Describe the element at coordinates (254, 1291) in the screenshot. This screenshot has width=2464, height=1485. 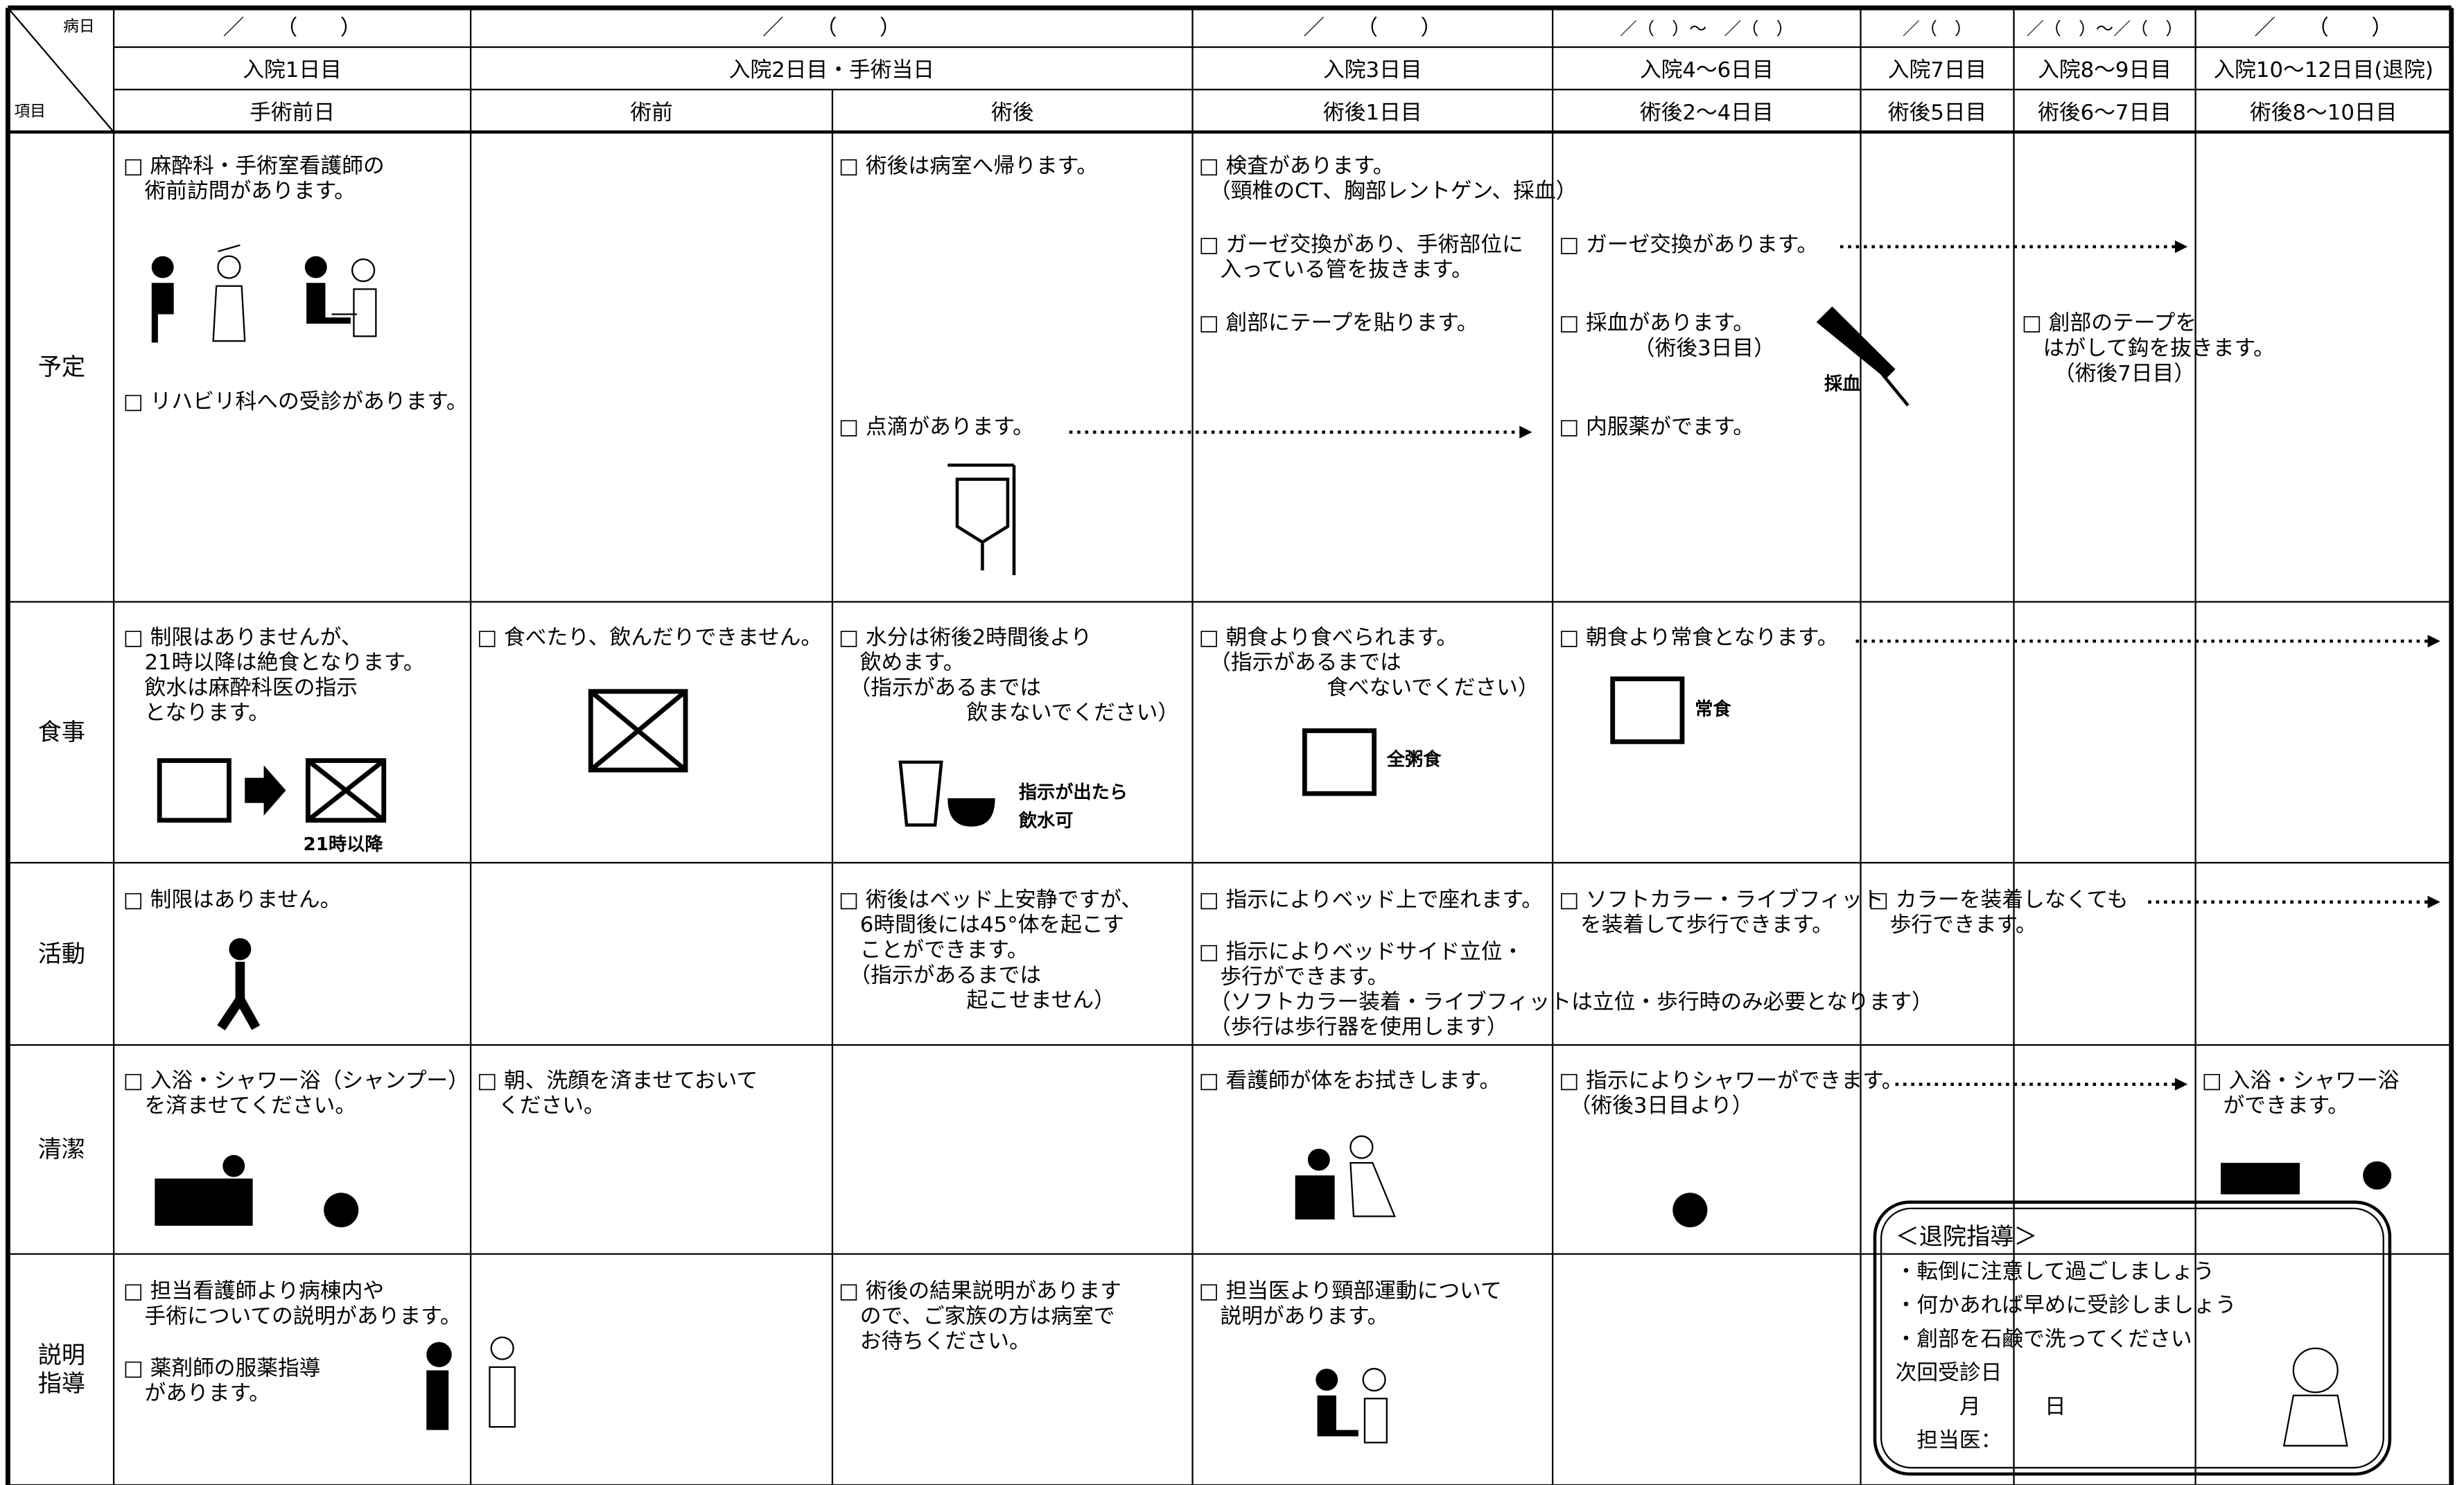
I see `item-text: □ 担当看護師より病棟内や` at that location.